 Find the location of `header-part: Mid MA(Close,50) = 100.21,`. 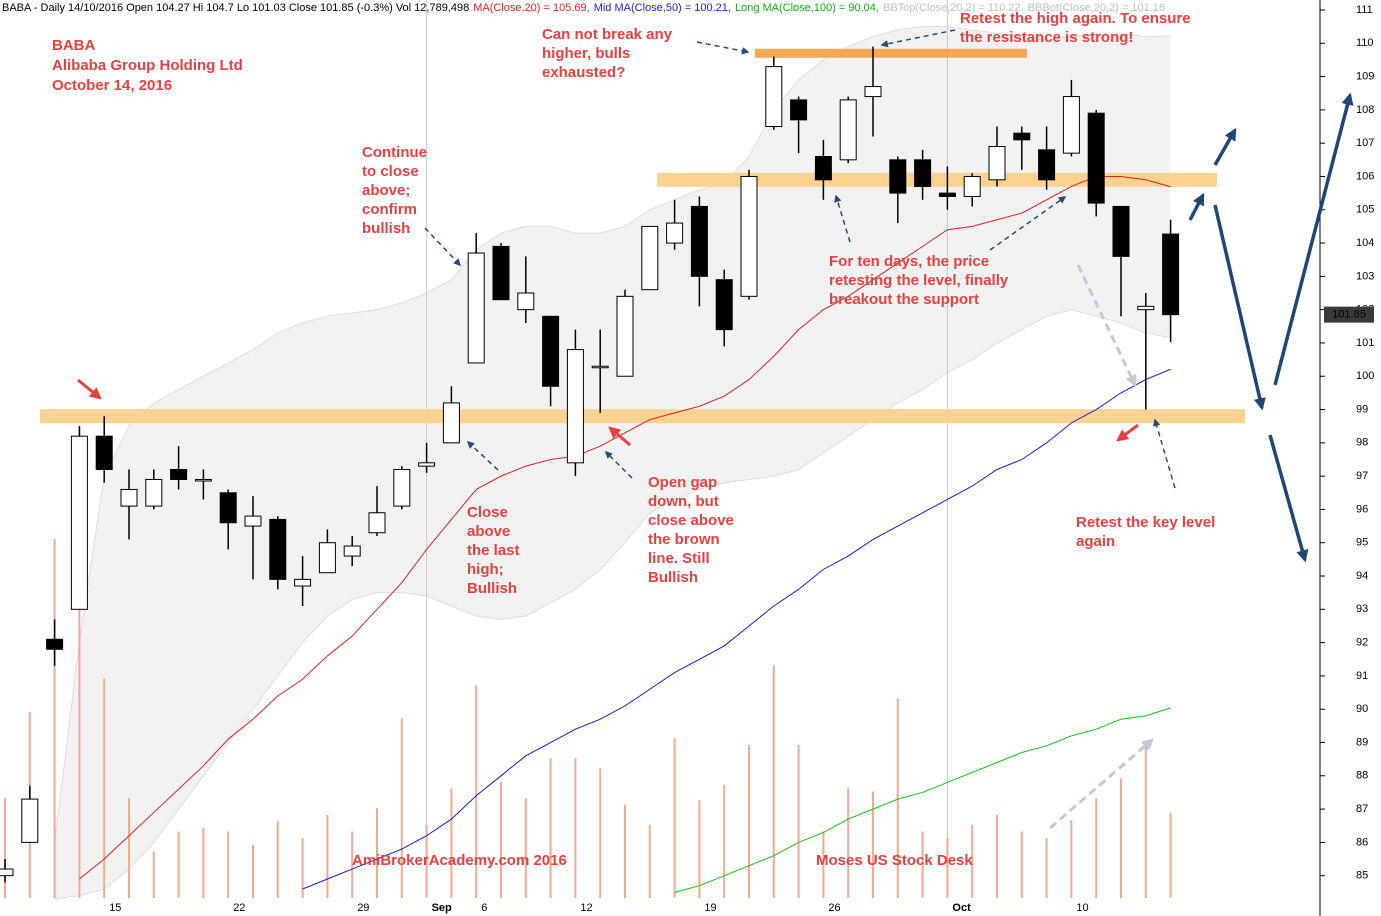

header-part: Mid MA(Close,50) = 100.21, is located at coordinates (662, 8).